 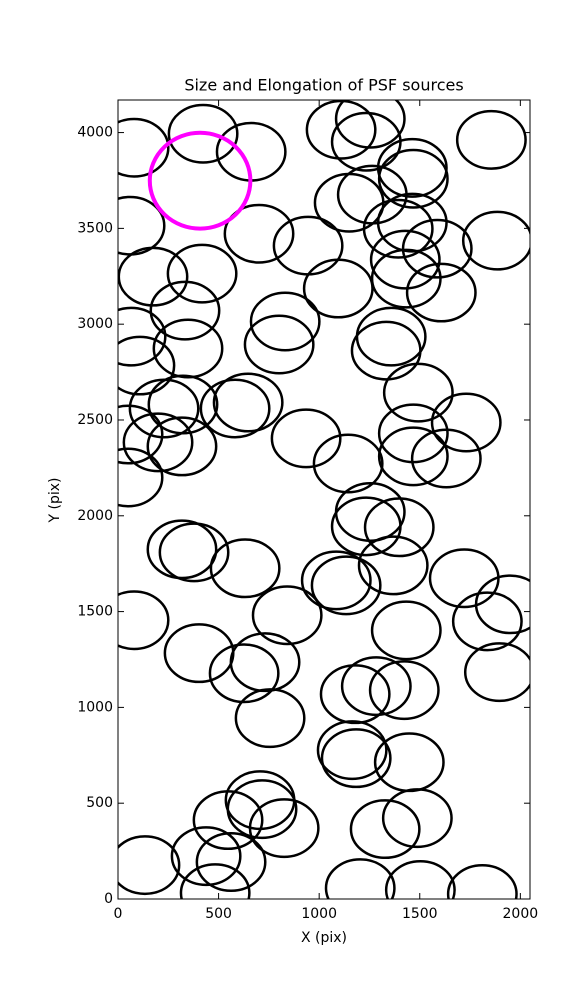 What do you see at coordinates (218, 914) in the screenshot?
I see `x-tick-label: 500` at bounding box center [218, 914].